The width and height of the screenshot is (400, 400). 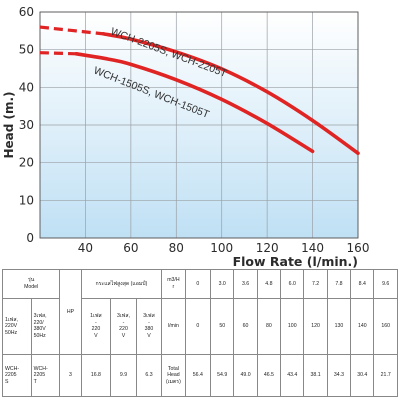 What do you see at coordinates (315, 284) in the screenshot?
I see `flow-m3-cell: 7.2` at bounding box center [315, 284].